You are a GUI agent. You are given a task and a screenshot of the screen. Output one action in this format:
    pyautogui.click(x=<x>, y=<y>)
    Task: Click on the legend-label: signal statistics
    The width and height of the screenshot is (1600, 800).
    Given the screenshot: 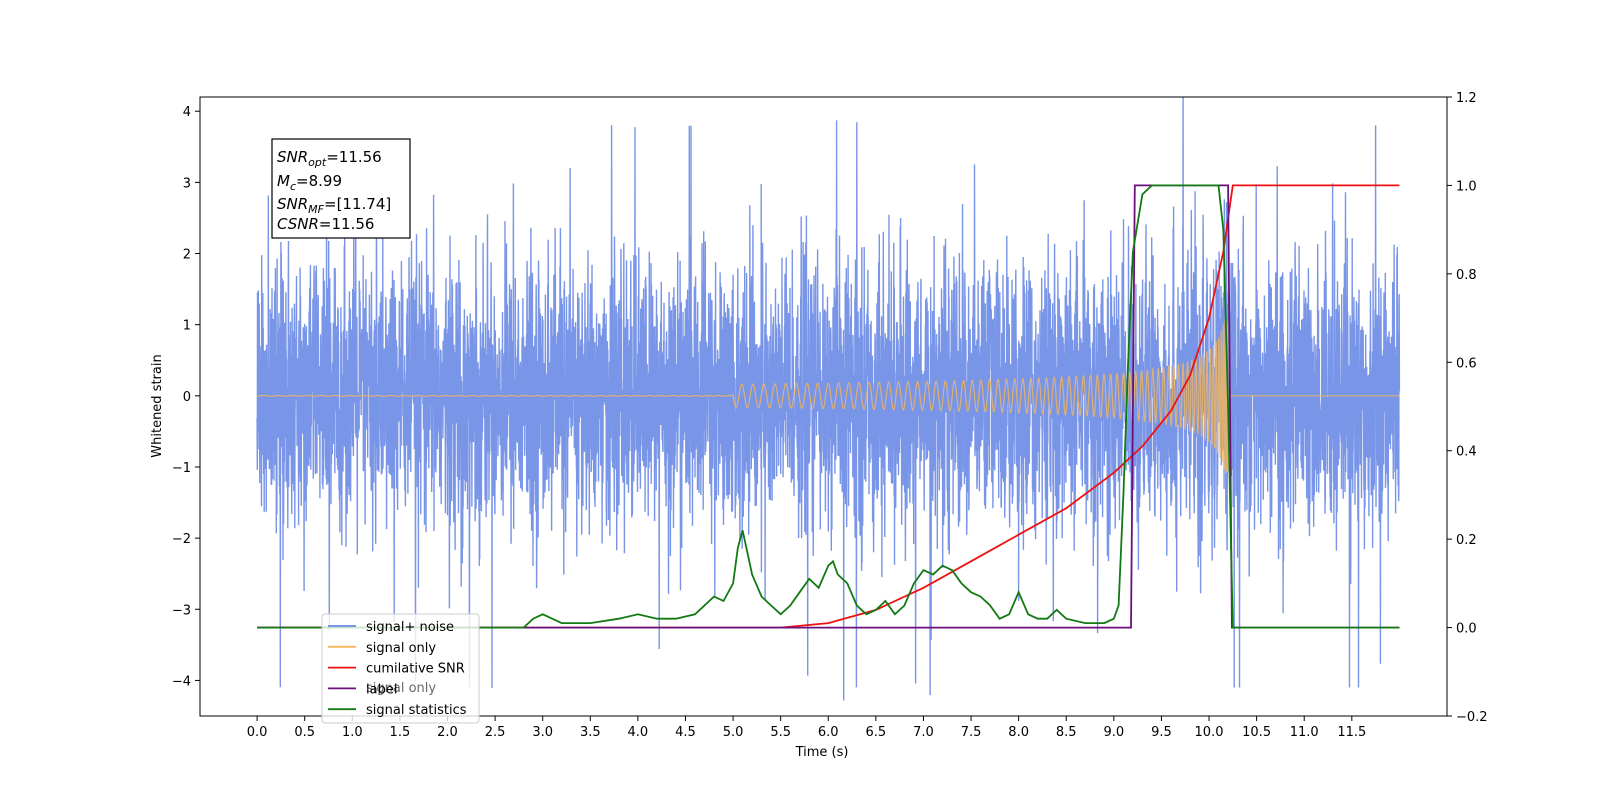 What is the action you would take?
    pyautogui.click(x=416, y=710)
    